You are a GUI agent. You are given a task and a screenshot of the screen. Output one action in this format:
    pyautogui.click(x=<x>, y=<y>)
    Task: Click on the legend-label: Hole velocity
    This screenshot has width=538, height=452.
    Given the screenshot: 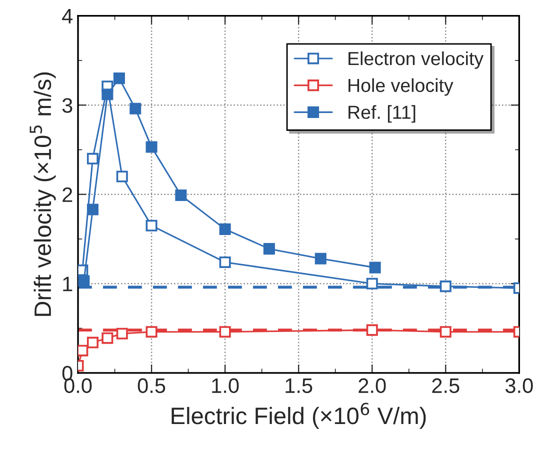 What is the action you would take?
    pyautogui.click(x=401, y=87)
    